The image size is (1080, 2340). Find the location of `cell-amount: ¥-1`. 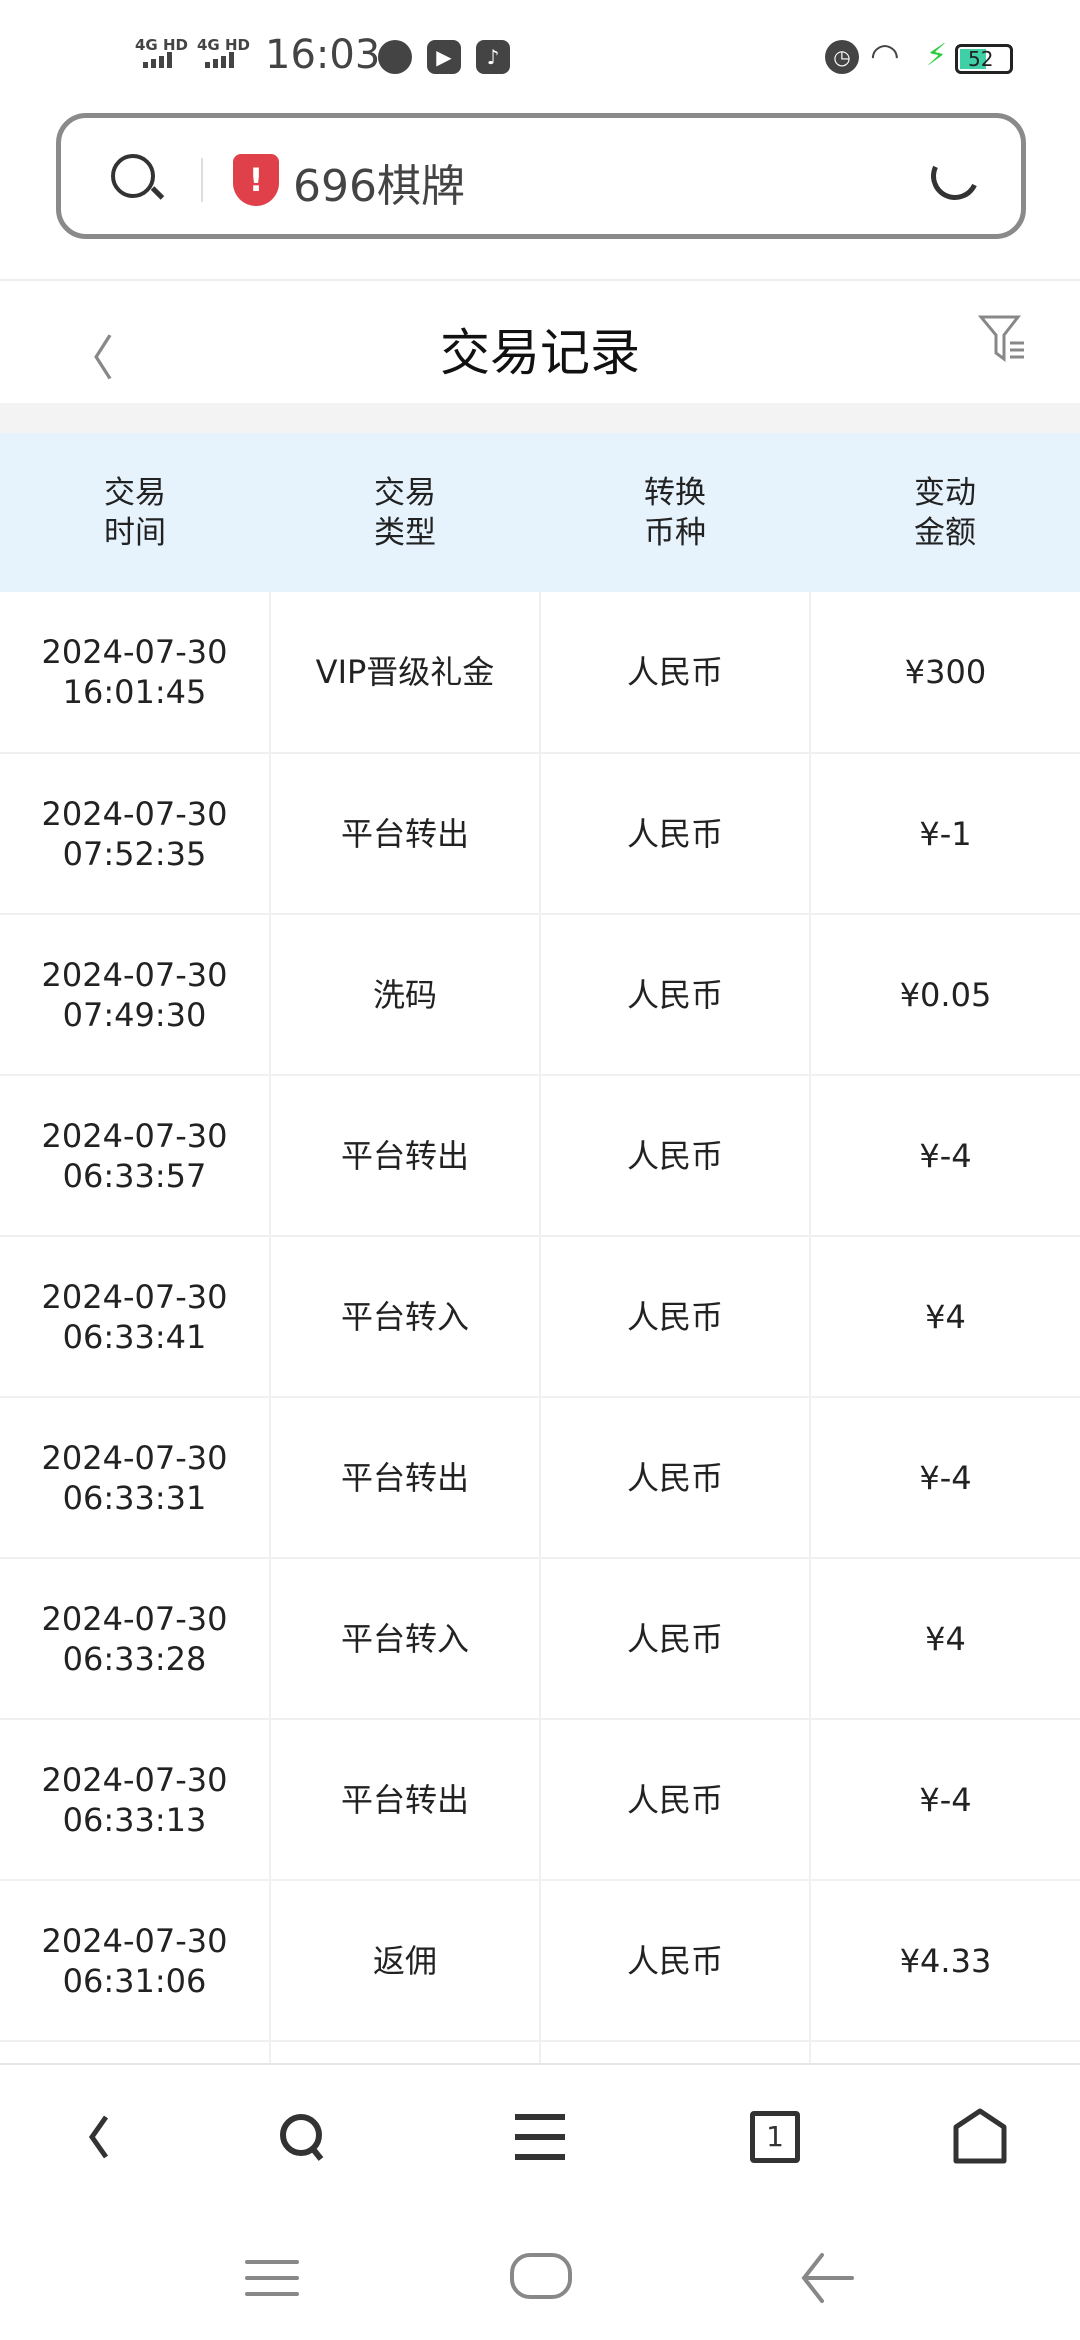

cell-amount: ¥-1 is located at coordinates (945, 834).